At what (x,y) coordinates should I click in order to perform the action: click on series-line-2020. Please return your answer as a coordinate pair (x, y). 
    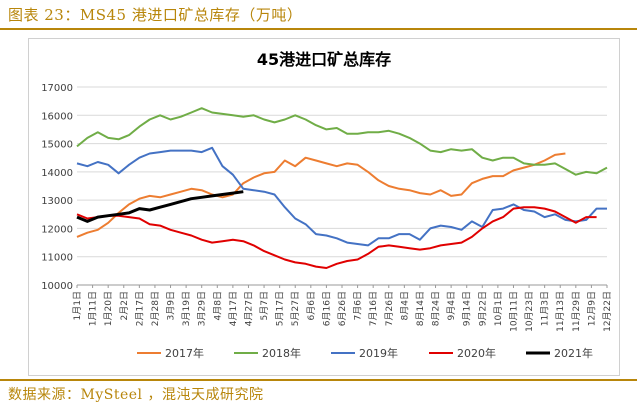
    Looking at the image, I should click on (336, 237).